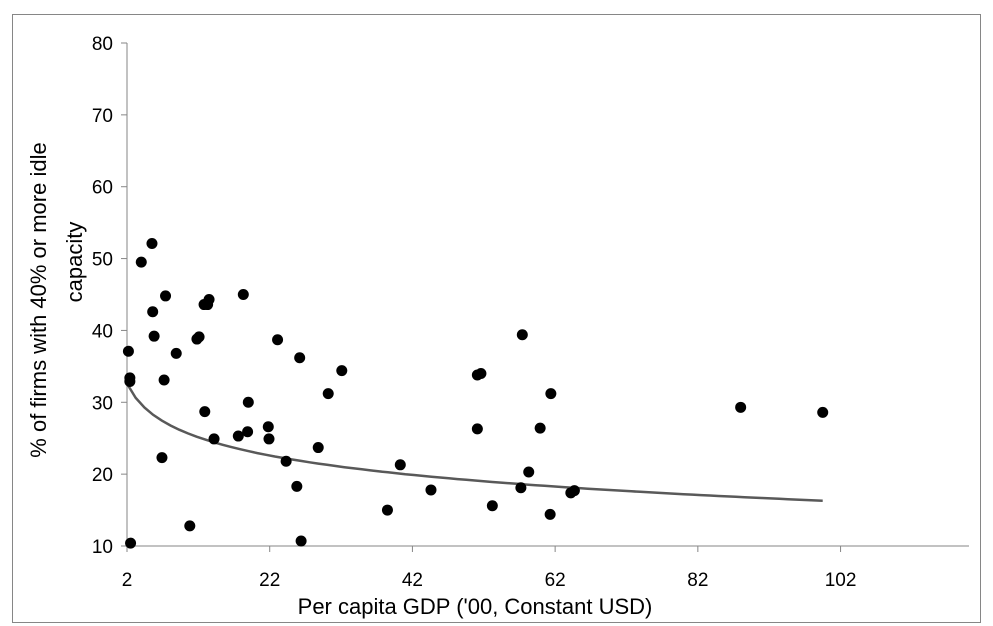  What do you see at coordinates (74, 262) in the screenshot?
I see `y-axis-title-line2: capacity` at bounding box center [74, 262].